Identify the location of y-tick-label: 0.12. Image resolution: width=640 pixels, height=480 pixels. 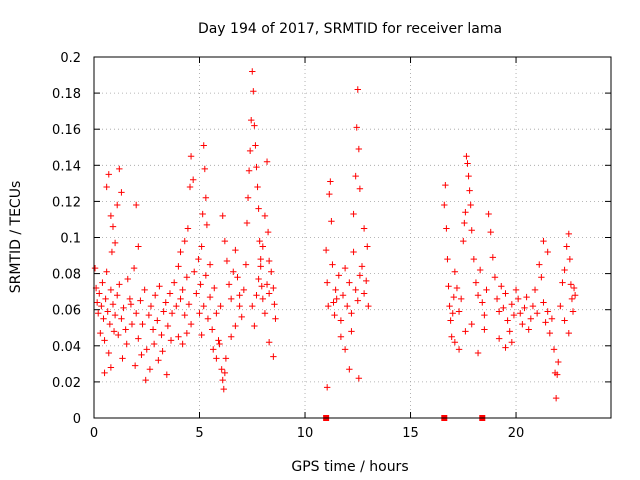
(66, 202).